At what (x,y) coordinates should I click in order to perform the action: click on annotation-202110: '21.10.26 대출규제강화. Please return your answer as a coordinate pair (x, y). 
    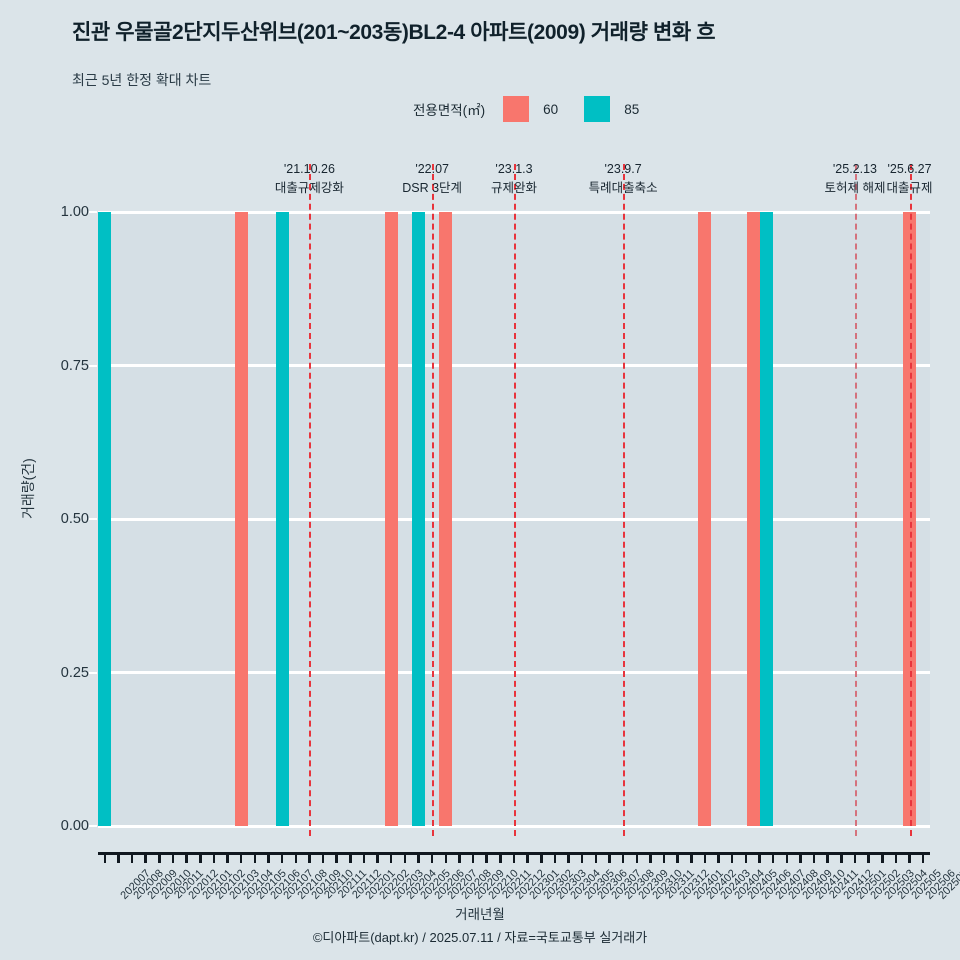
    Looking at the image, I should click on (309, 179).